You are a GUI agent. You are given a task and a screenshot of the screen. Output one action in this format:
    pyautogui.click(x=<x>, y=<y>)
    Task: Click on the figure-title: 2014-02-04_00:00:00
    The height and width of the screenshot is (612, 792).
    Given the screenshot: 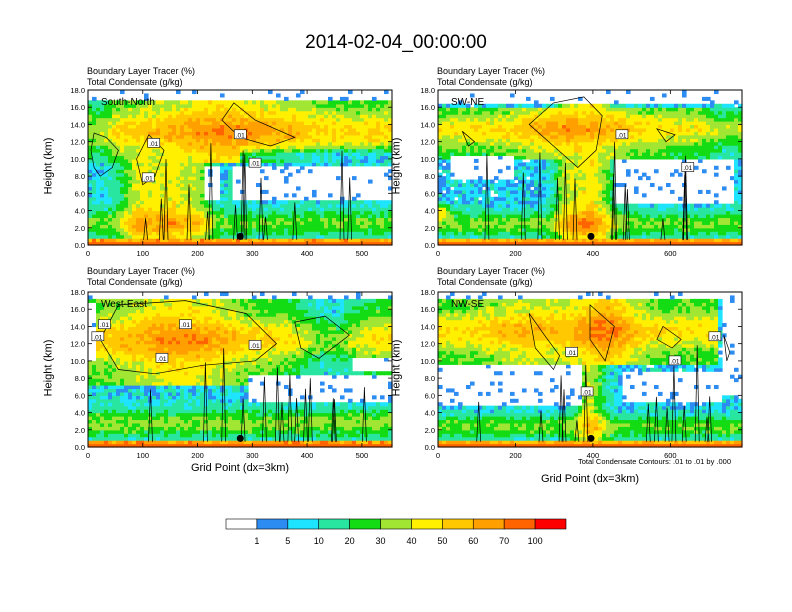 What is the action you would take?
    pyautogui.click(x=396, y=42)
    